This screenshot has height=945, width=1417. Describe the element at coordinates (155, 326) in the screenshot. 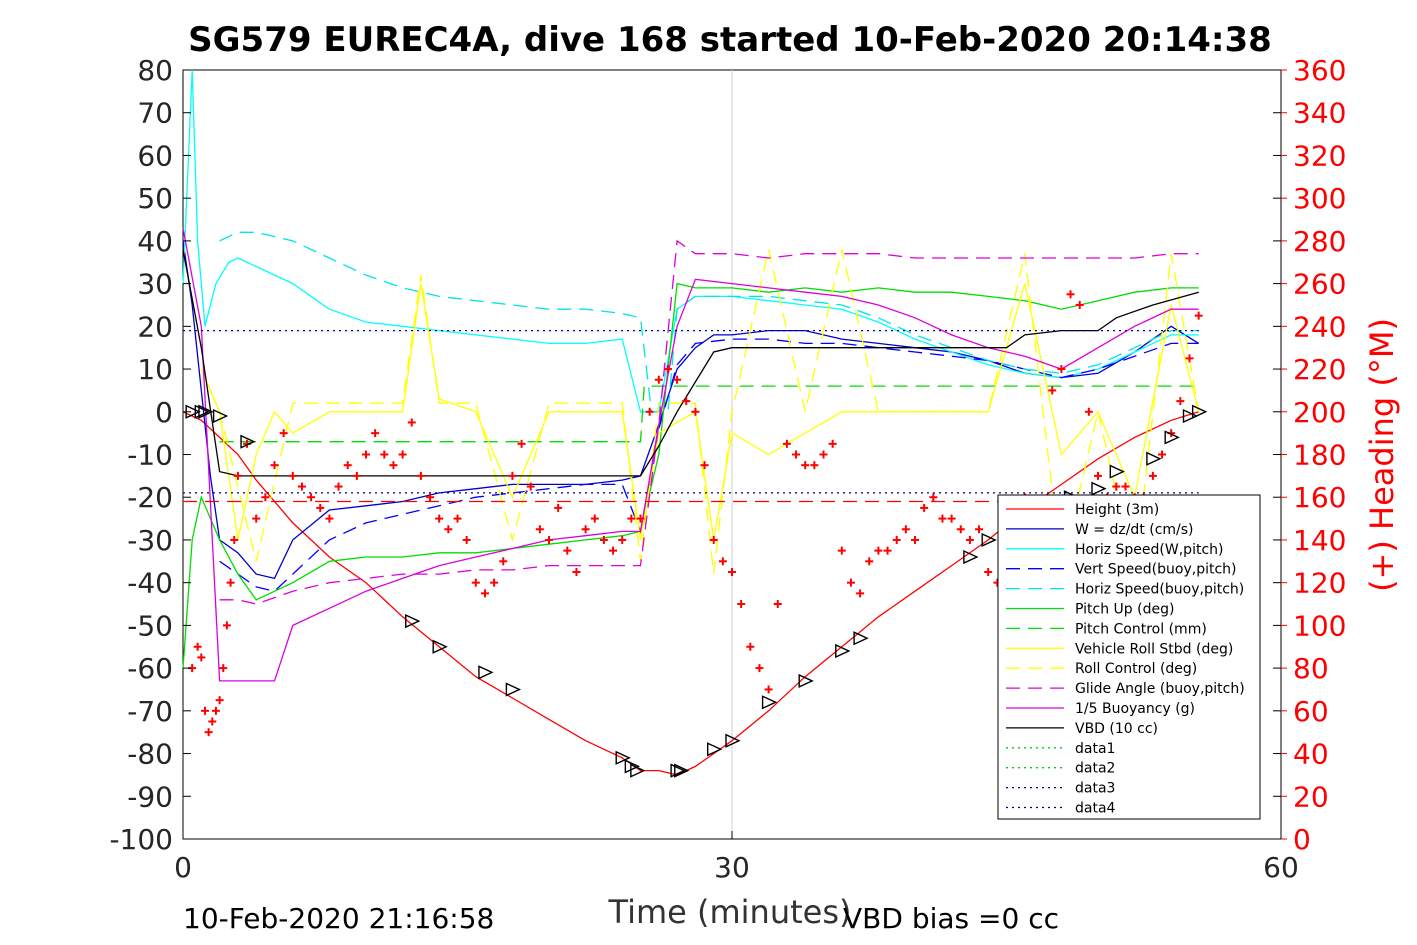

I see `left-tick-label: 20` at that location.